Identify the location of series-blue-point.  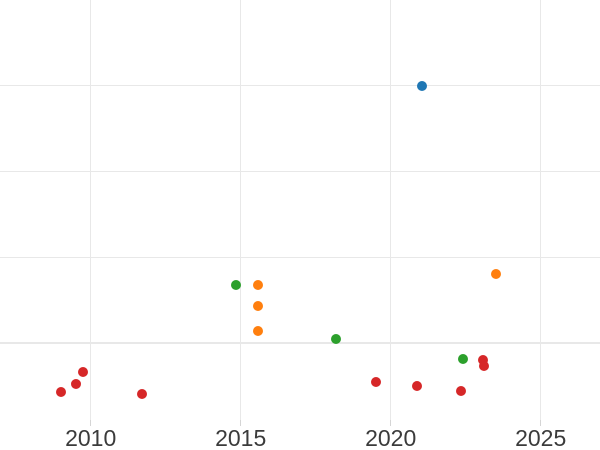
(422, 86).